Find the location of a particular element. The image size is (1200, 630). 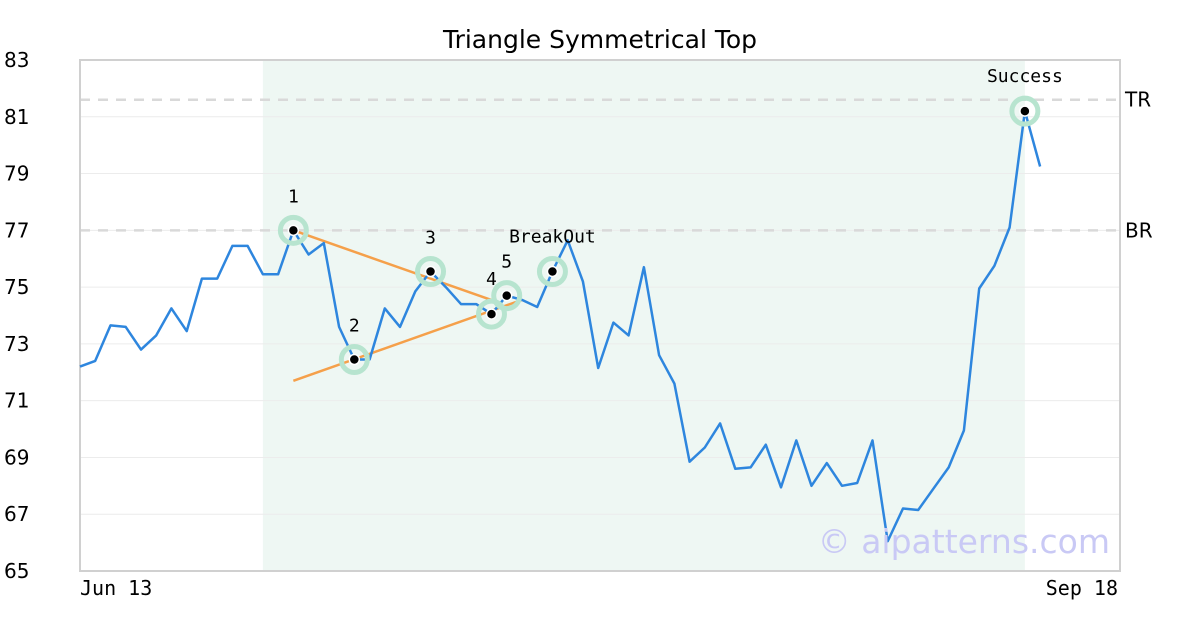

y-tick-label: 79 is located at coordinates (16, 174).